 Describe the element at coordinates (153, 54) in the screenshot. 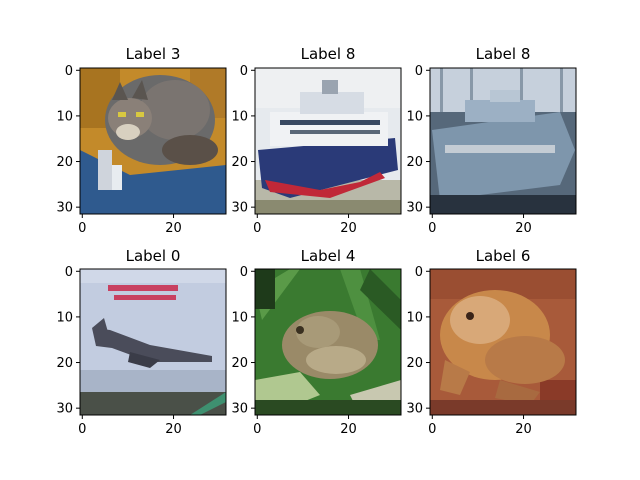

I see `panel-title: Label 3` at that location.